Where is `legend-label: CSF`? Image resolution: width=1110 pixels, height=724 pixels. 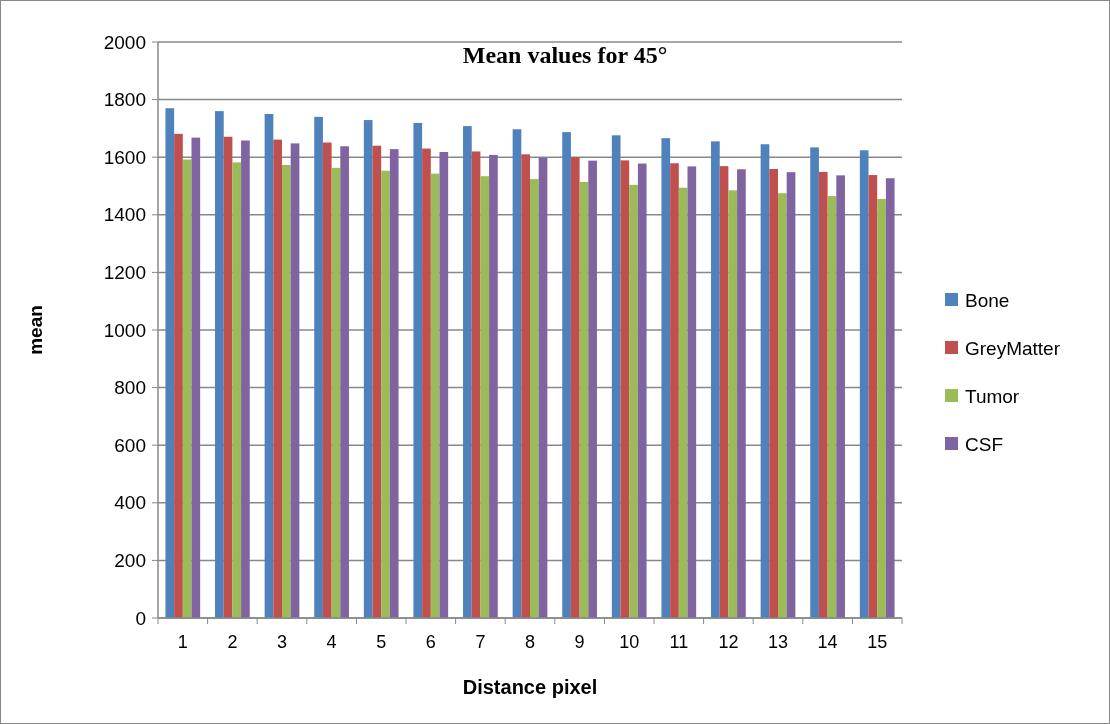 legend-label: CSF is located at coordinates (984, 444).